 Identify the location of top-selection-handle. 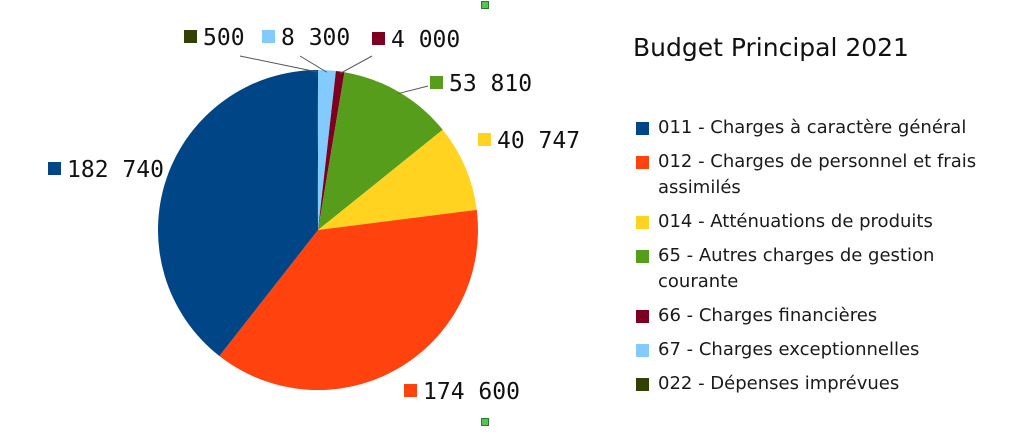
(485, 5).